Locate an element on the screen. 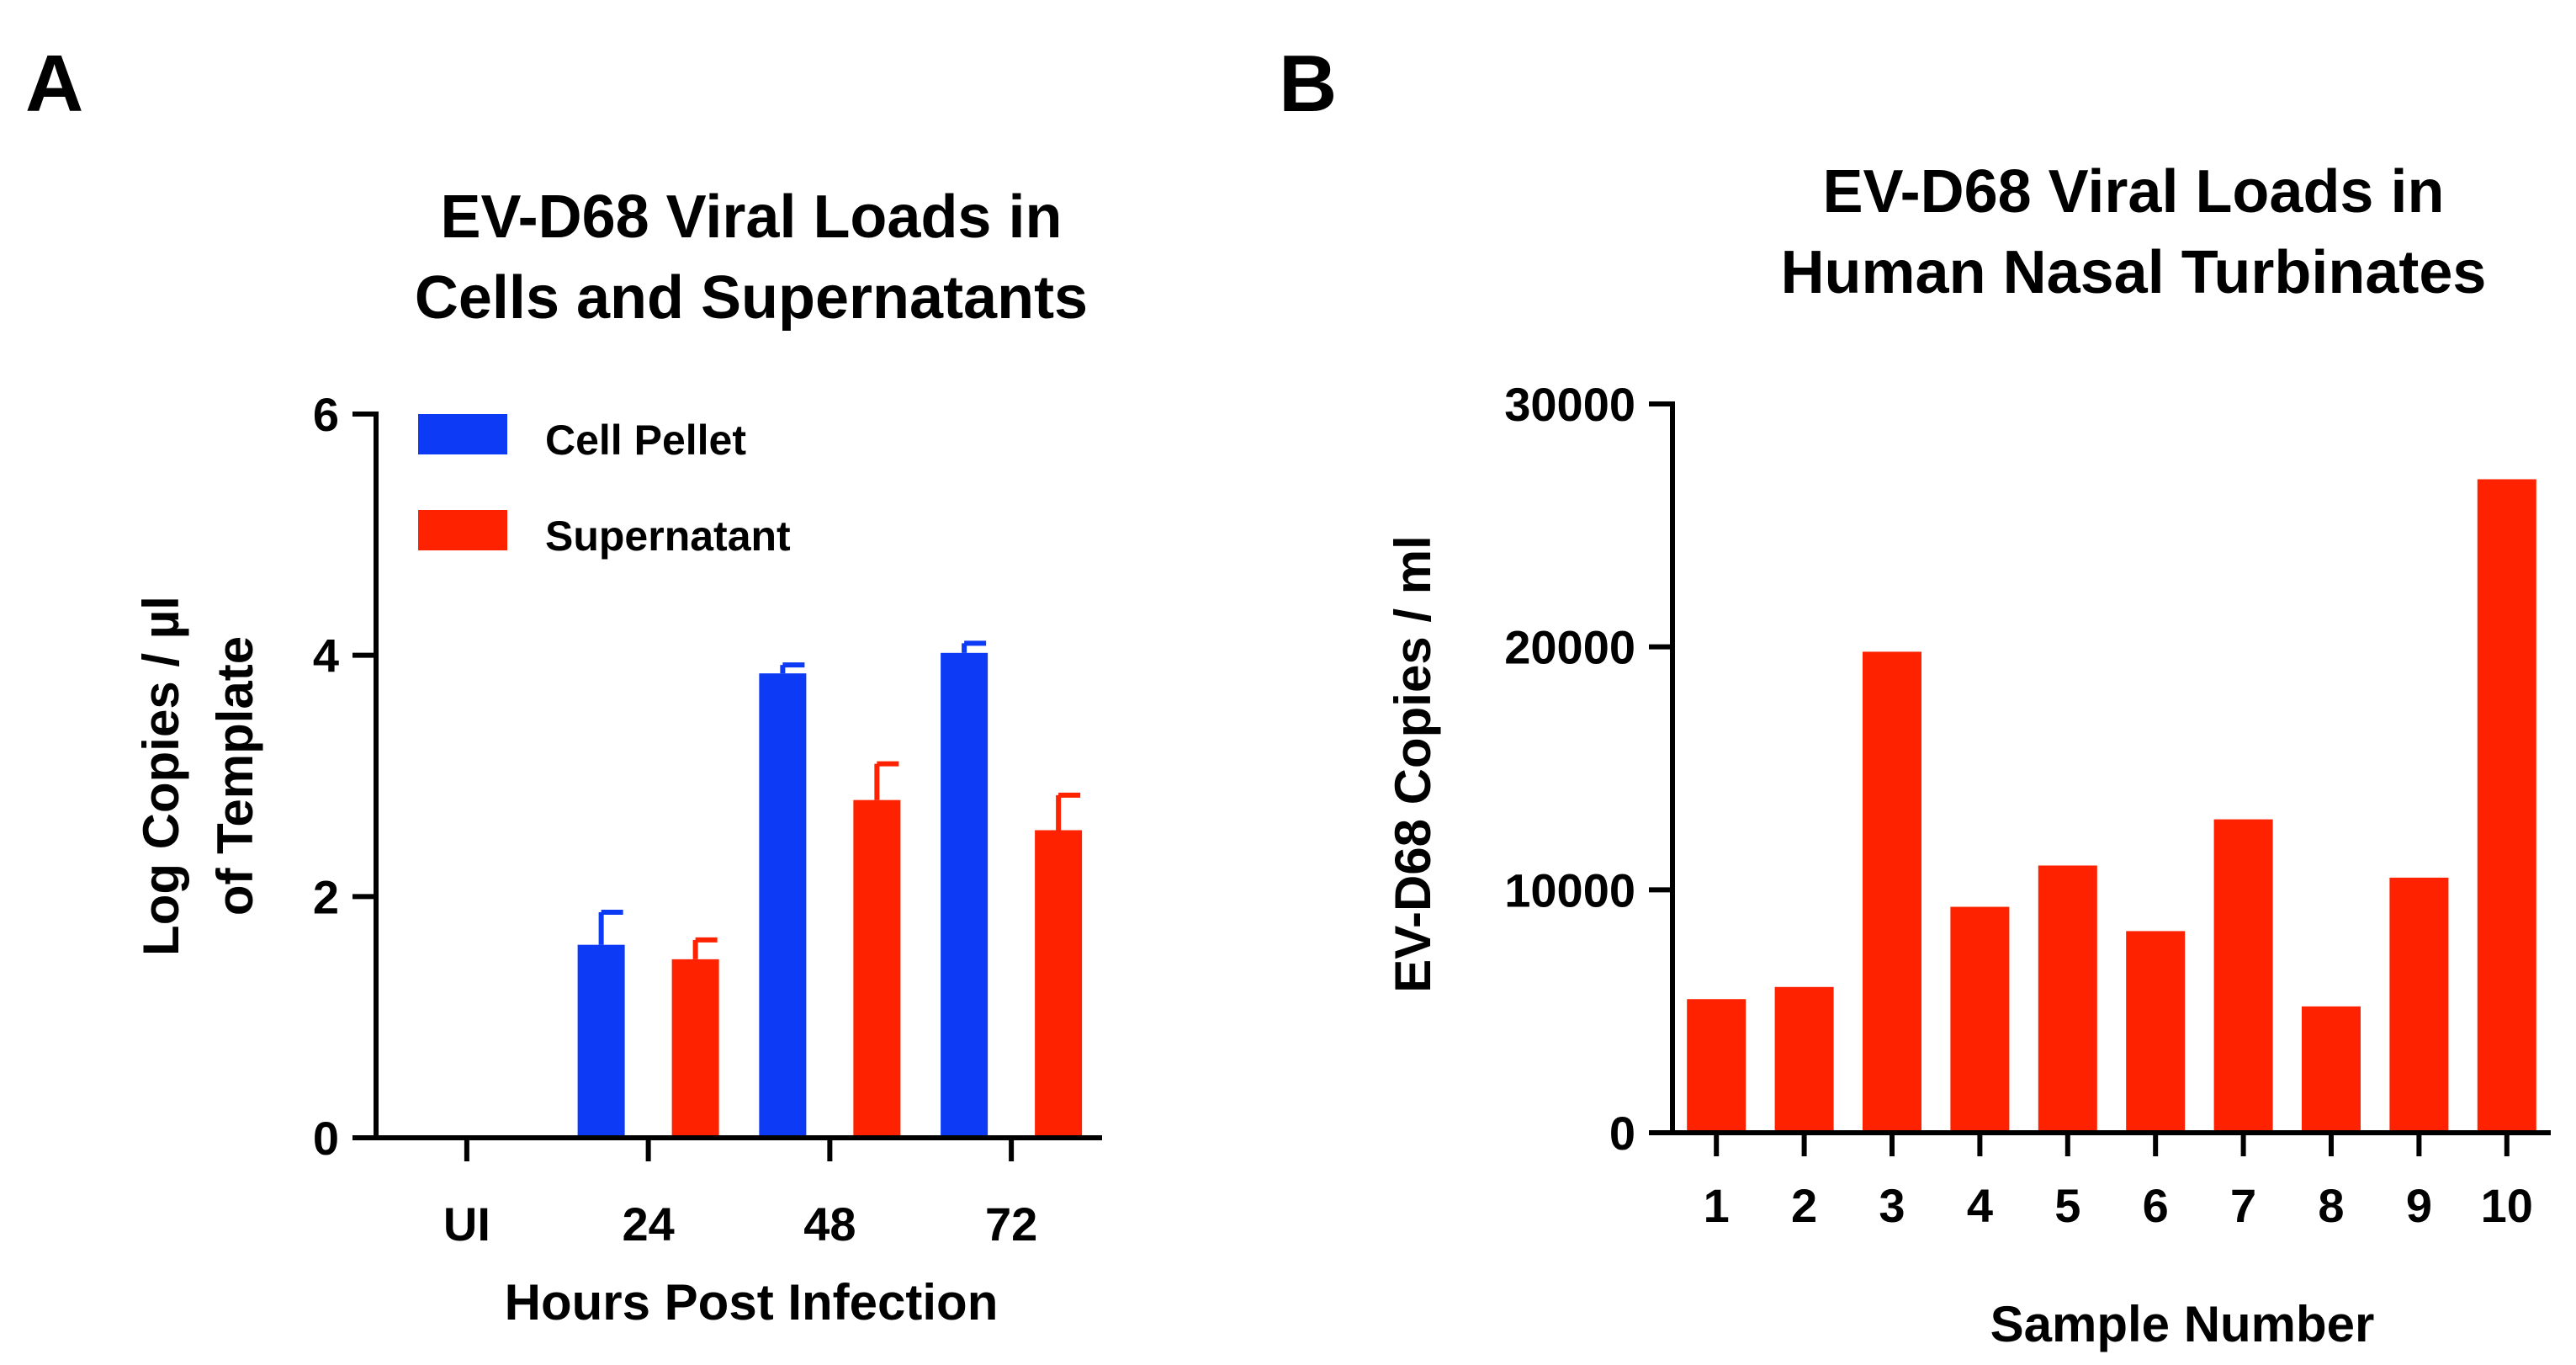 The height and width of the screenshot is (1365, 2576). y-tick-label: 10000 is located at coordinates (1569, 889).